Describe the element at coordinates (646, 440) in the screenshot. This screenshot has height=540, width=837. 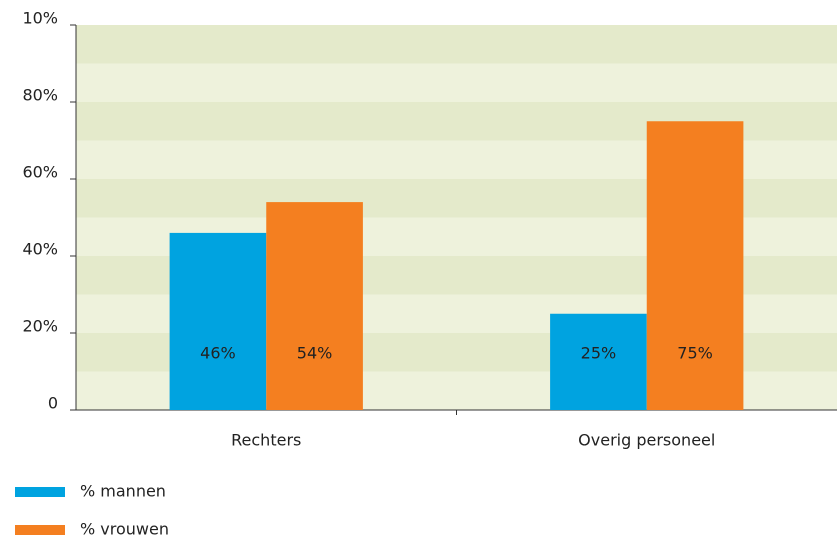
I see `x-tick-label: Overig personeel` at that location.